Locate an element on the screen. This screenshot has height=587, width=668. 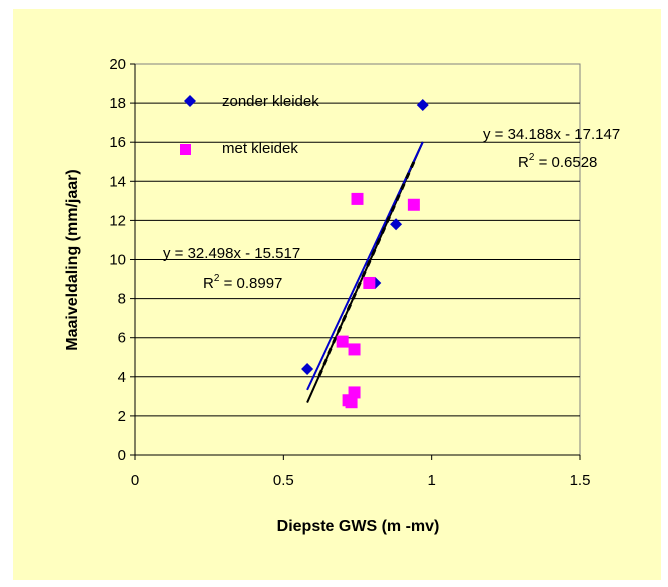
y-tick-label: 0 is located at coordinates (122, 455).